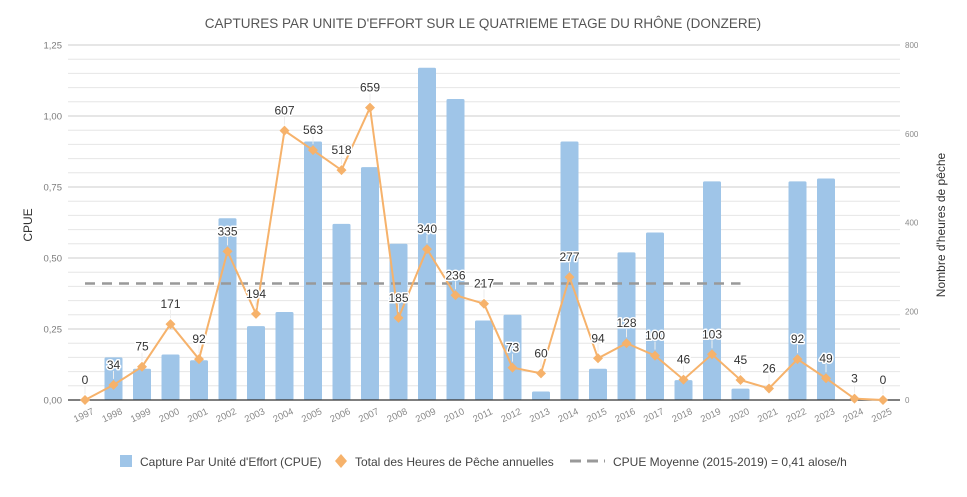  I want to click on y-axis-title: CPUE, so click(28, 224).